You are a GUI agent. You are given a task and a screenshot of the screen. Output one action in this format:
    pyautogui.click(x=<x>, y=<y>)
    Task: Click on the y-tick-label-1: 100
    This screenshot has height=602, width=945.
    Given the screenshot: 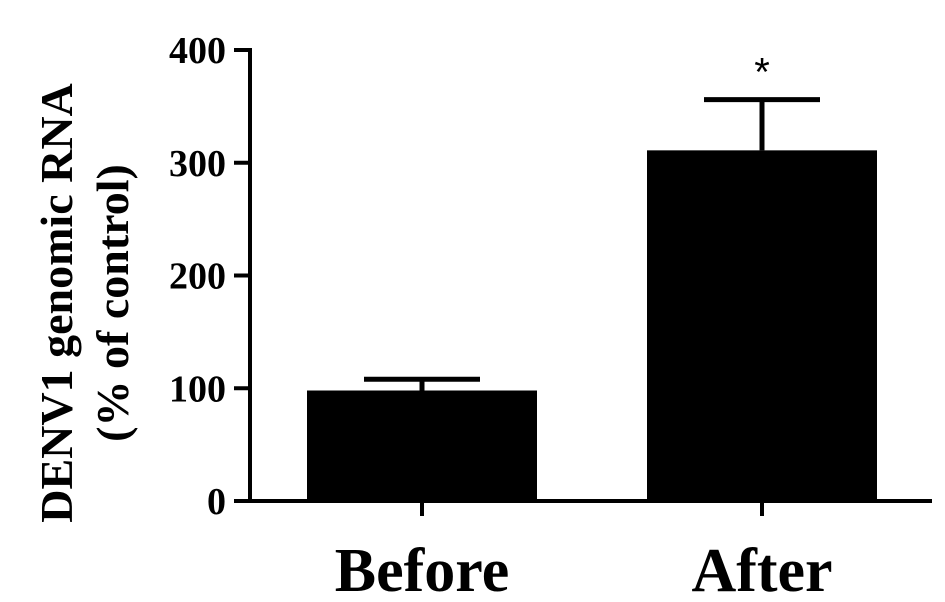 What is the action you would take?
    pyautogui.click(x=197, y=389)
    